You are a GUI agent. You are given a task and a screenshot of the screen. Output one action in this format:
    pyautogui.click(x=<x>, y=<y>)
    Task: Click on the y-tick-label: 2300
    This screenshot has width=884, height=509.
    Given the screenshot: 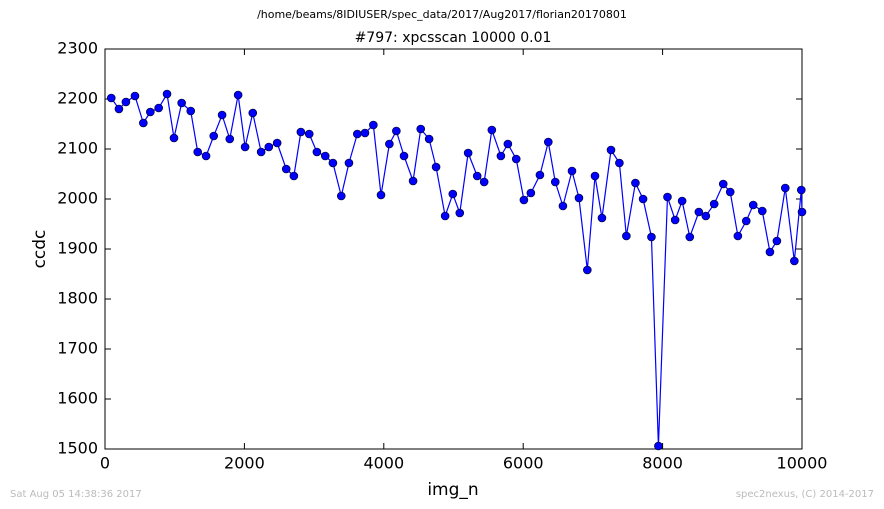 What is the action you would take?
    pyautogui.click(x=77, y=48)
    